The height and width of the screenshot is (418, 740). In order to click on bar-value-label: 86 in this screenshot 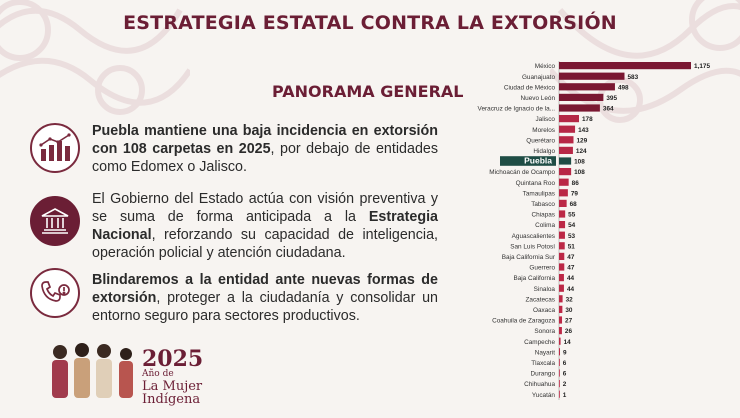, I will do `click(576, 183)`.